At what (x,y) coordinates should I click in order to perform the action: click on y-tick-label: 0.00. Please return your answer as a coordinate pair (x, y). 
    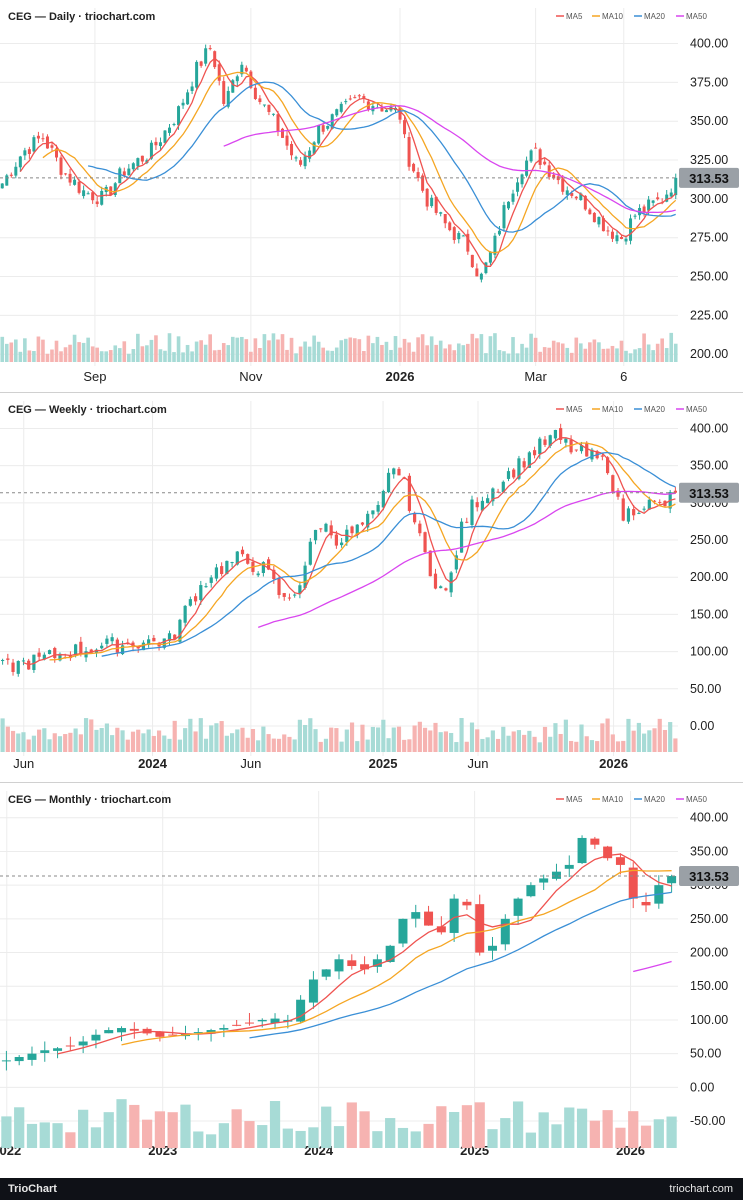
    Looking at the image, I should click on (702, 1087).